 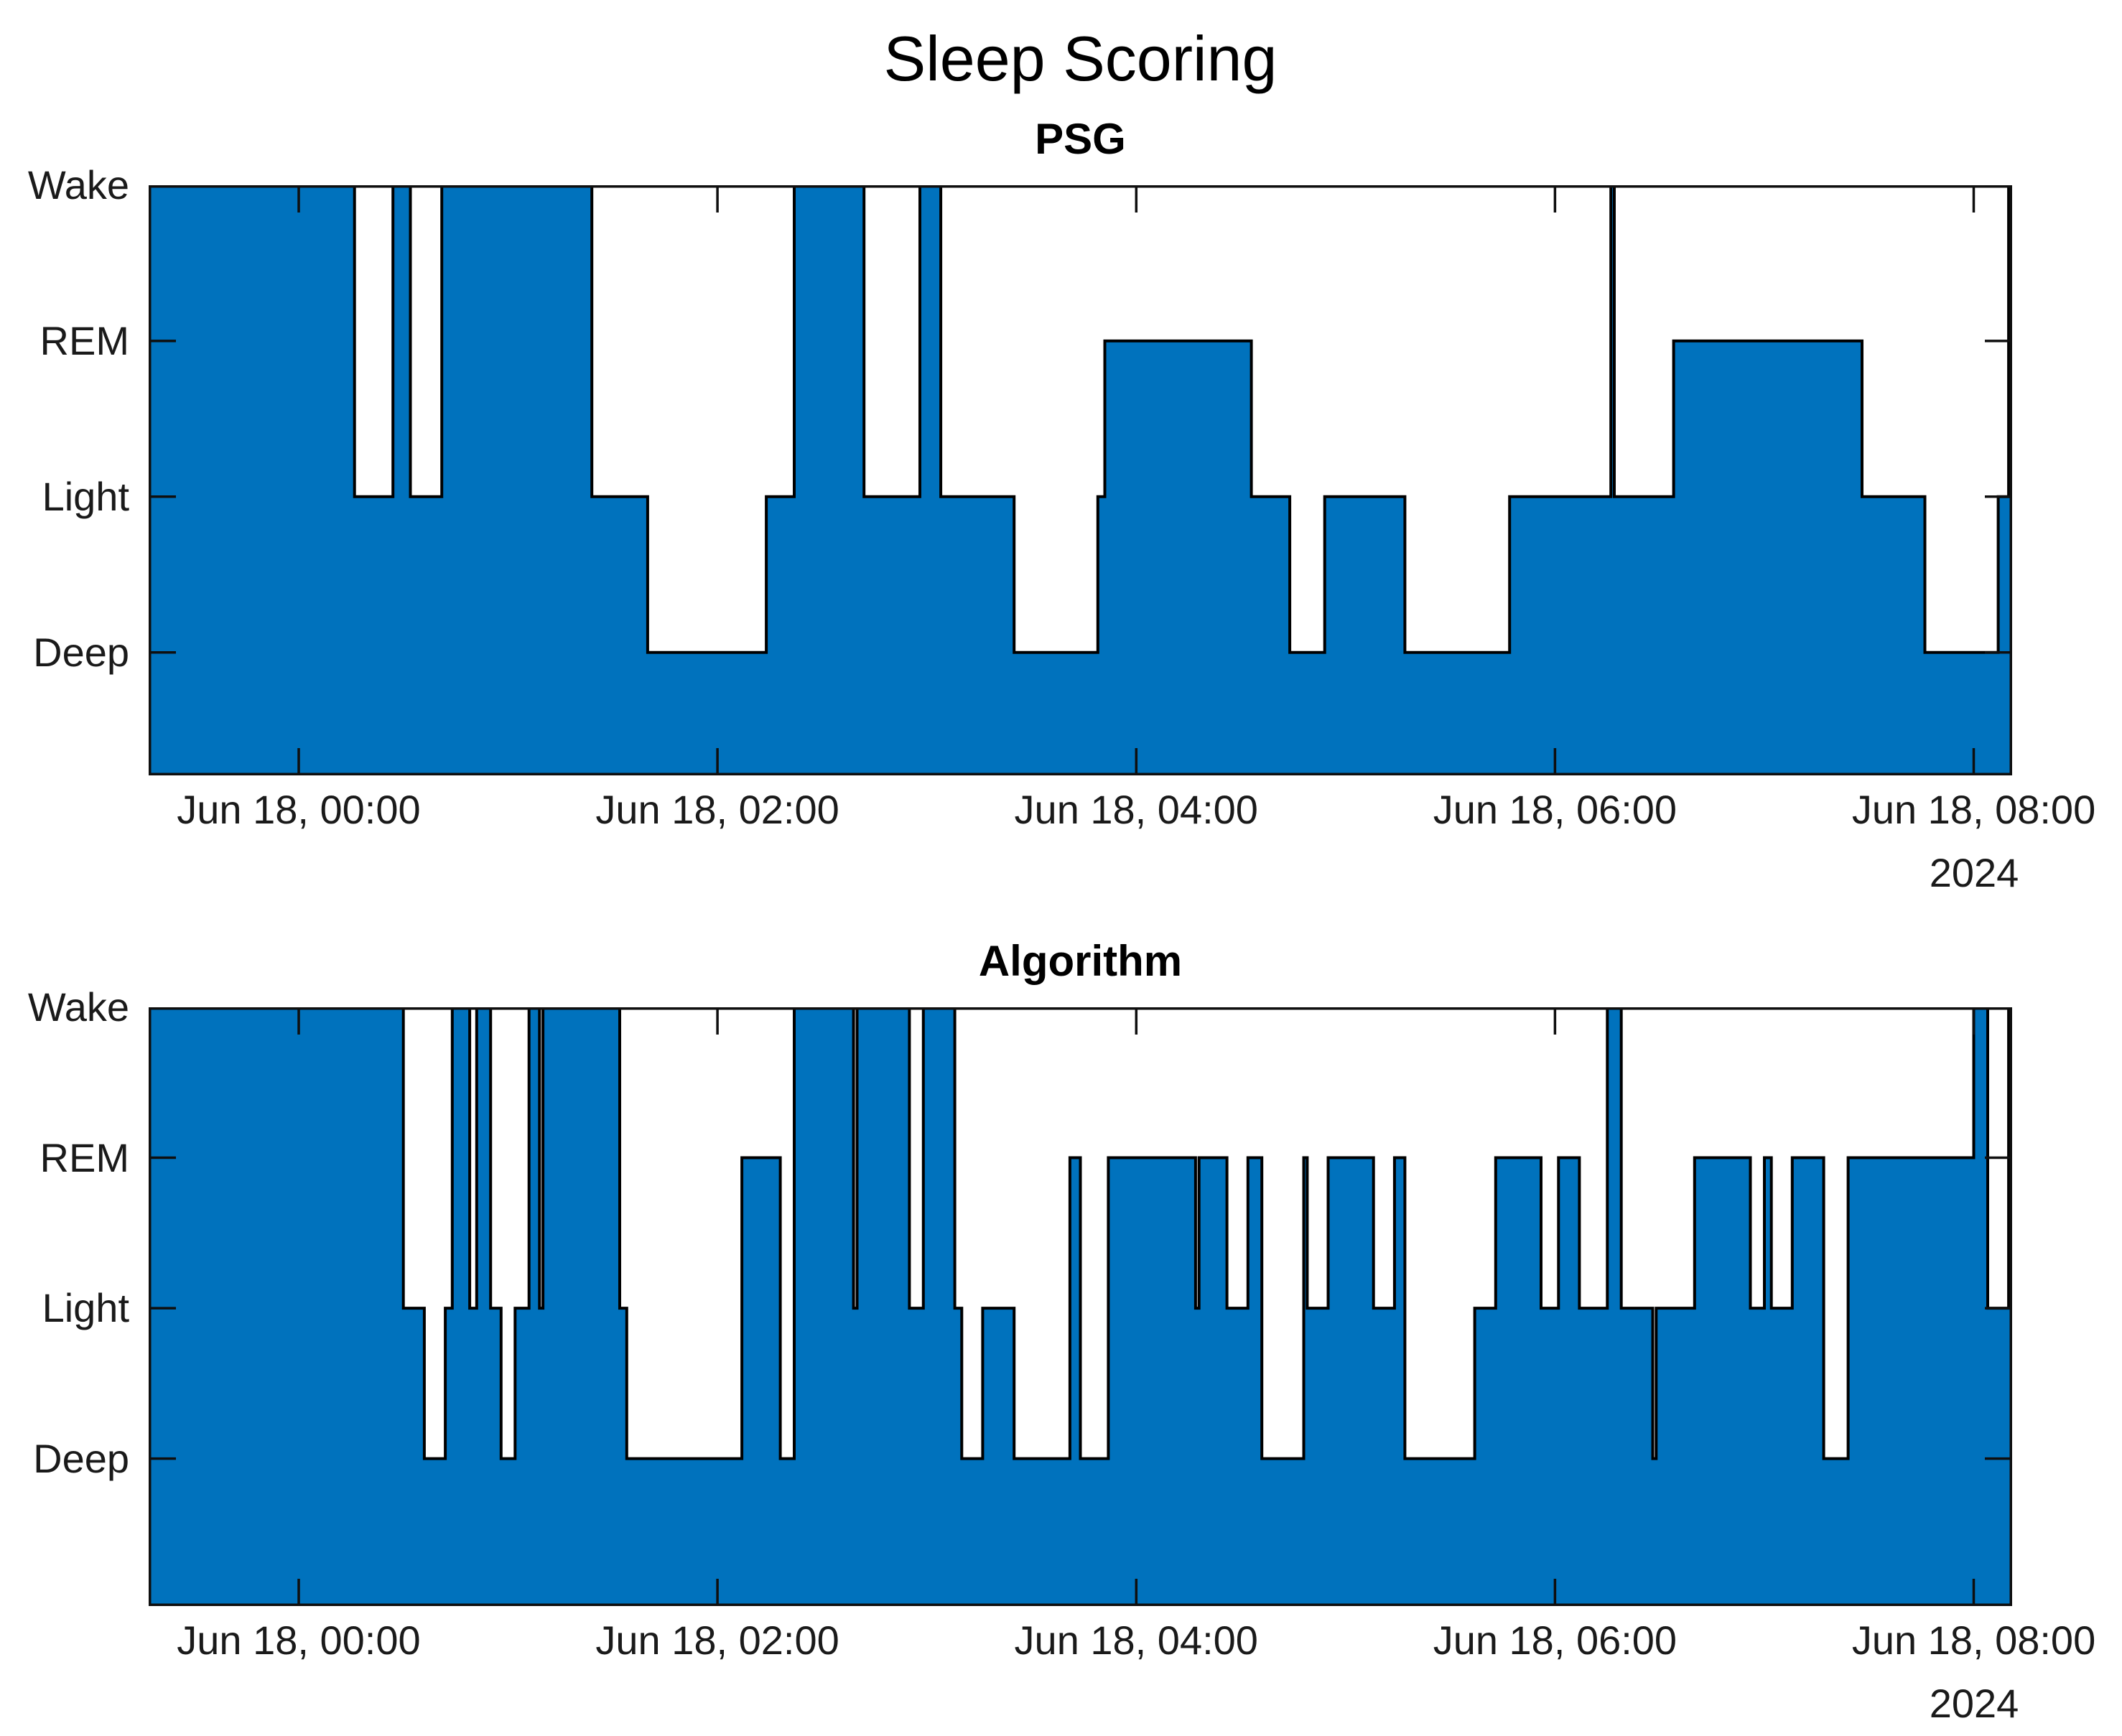 I want to click on algorithm-ytick-label-deep: Deep, so click(x=81, y=1458).